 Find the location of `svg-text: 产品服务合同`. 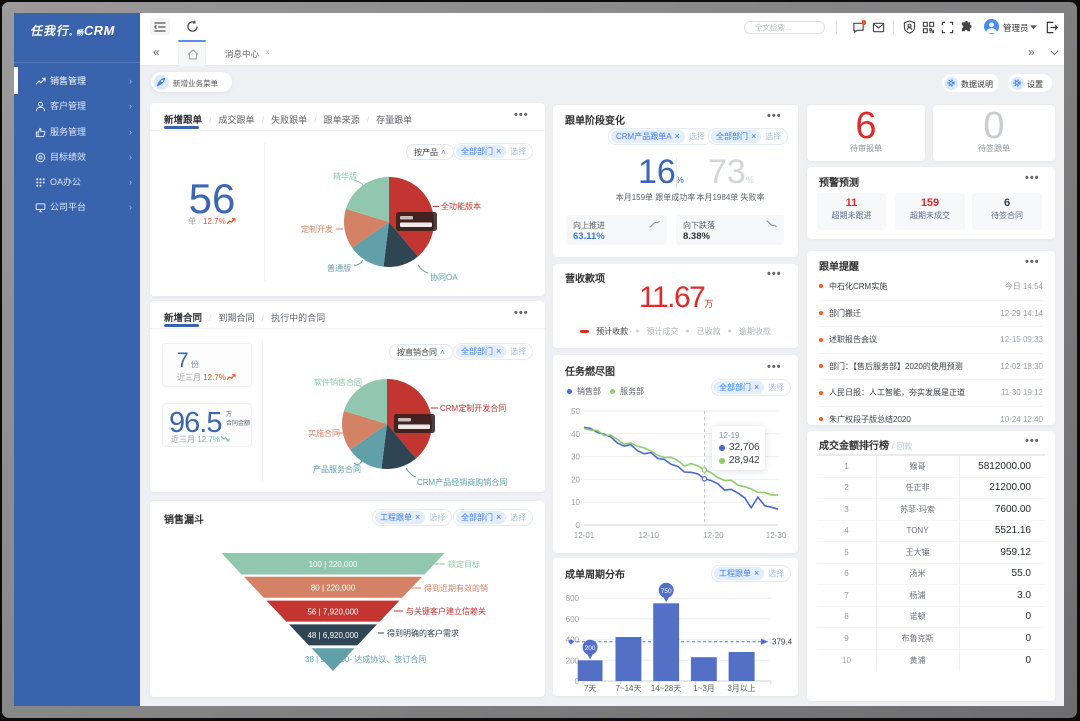

svg-text: 产品服务合同 is located at coordinates (337, 469).